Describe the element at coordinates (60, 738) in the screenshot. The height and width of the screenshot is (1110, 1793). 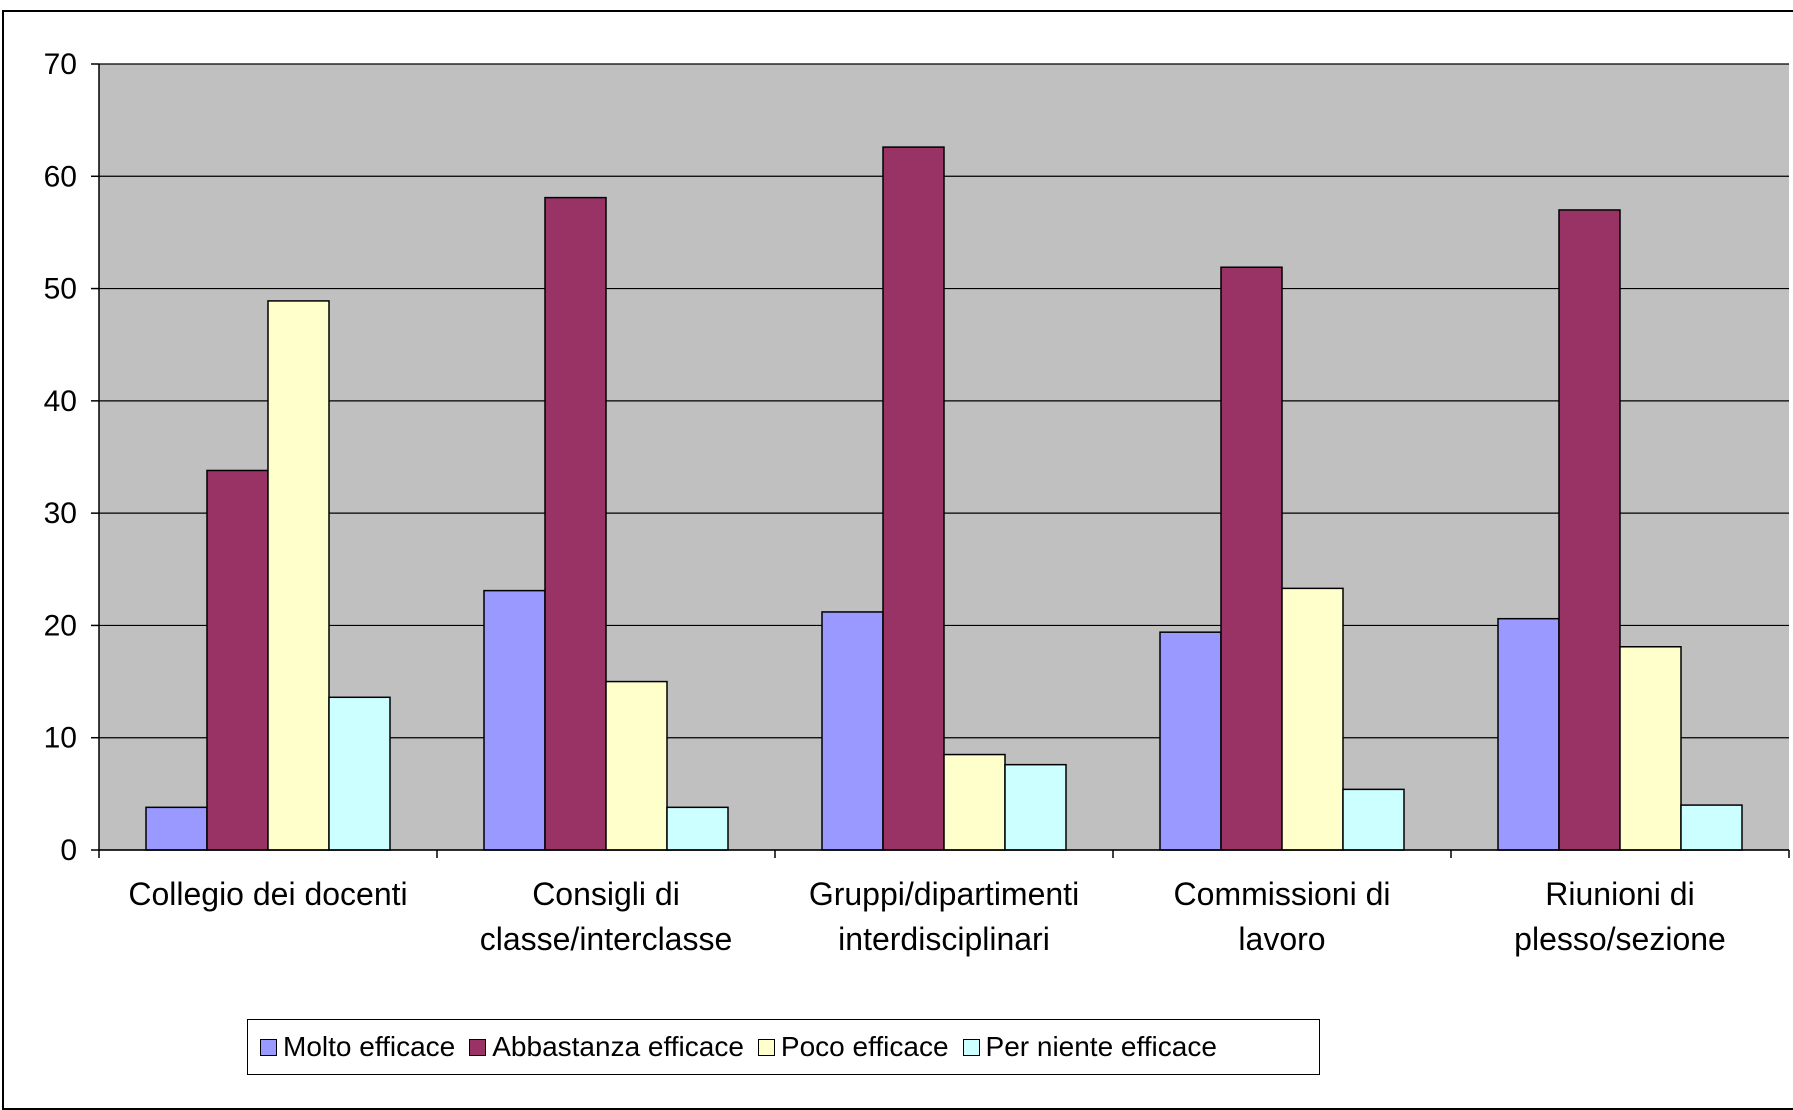
I see `y-tick-label: 10` at that location.